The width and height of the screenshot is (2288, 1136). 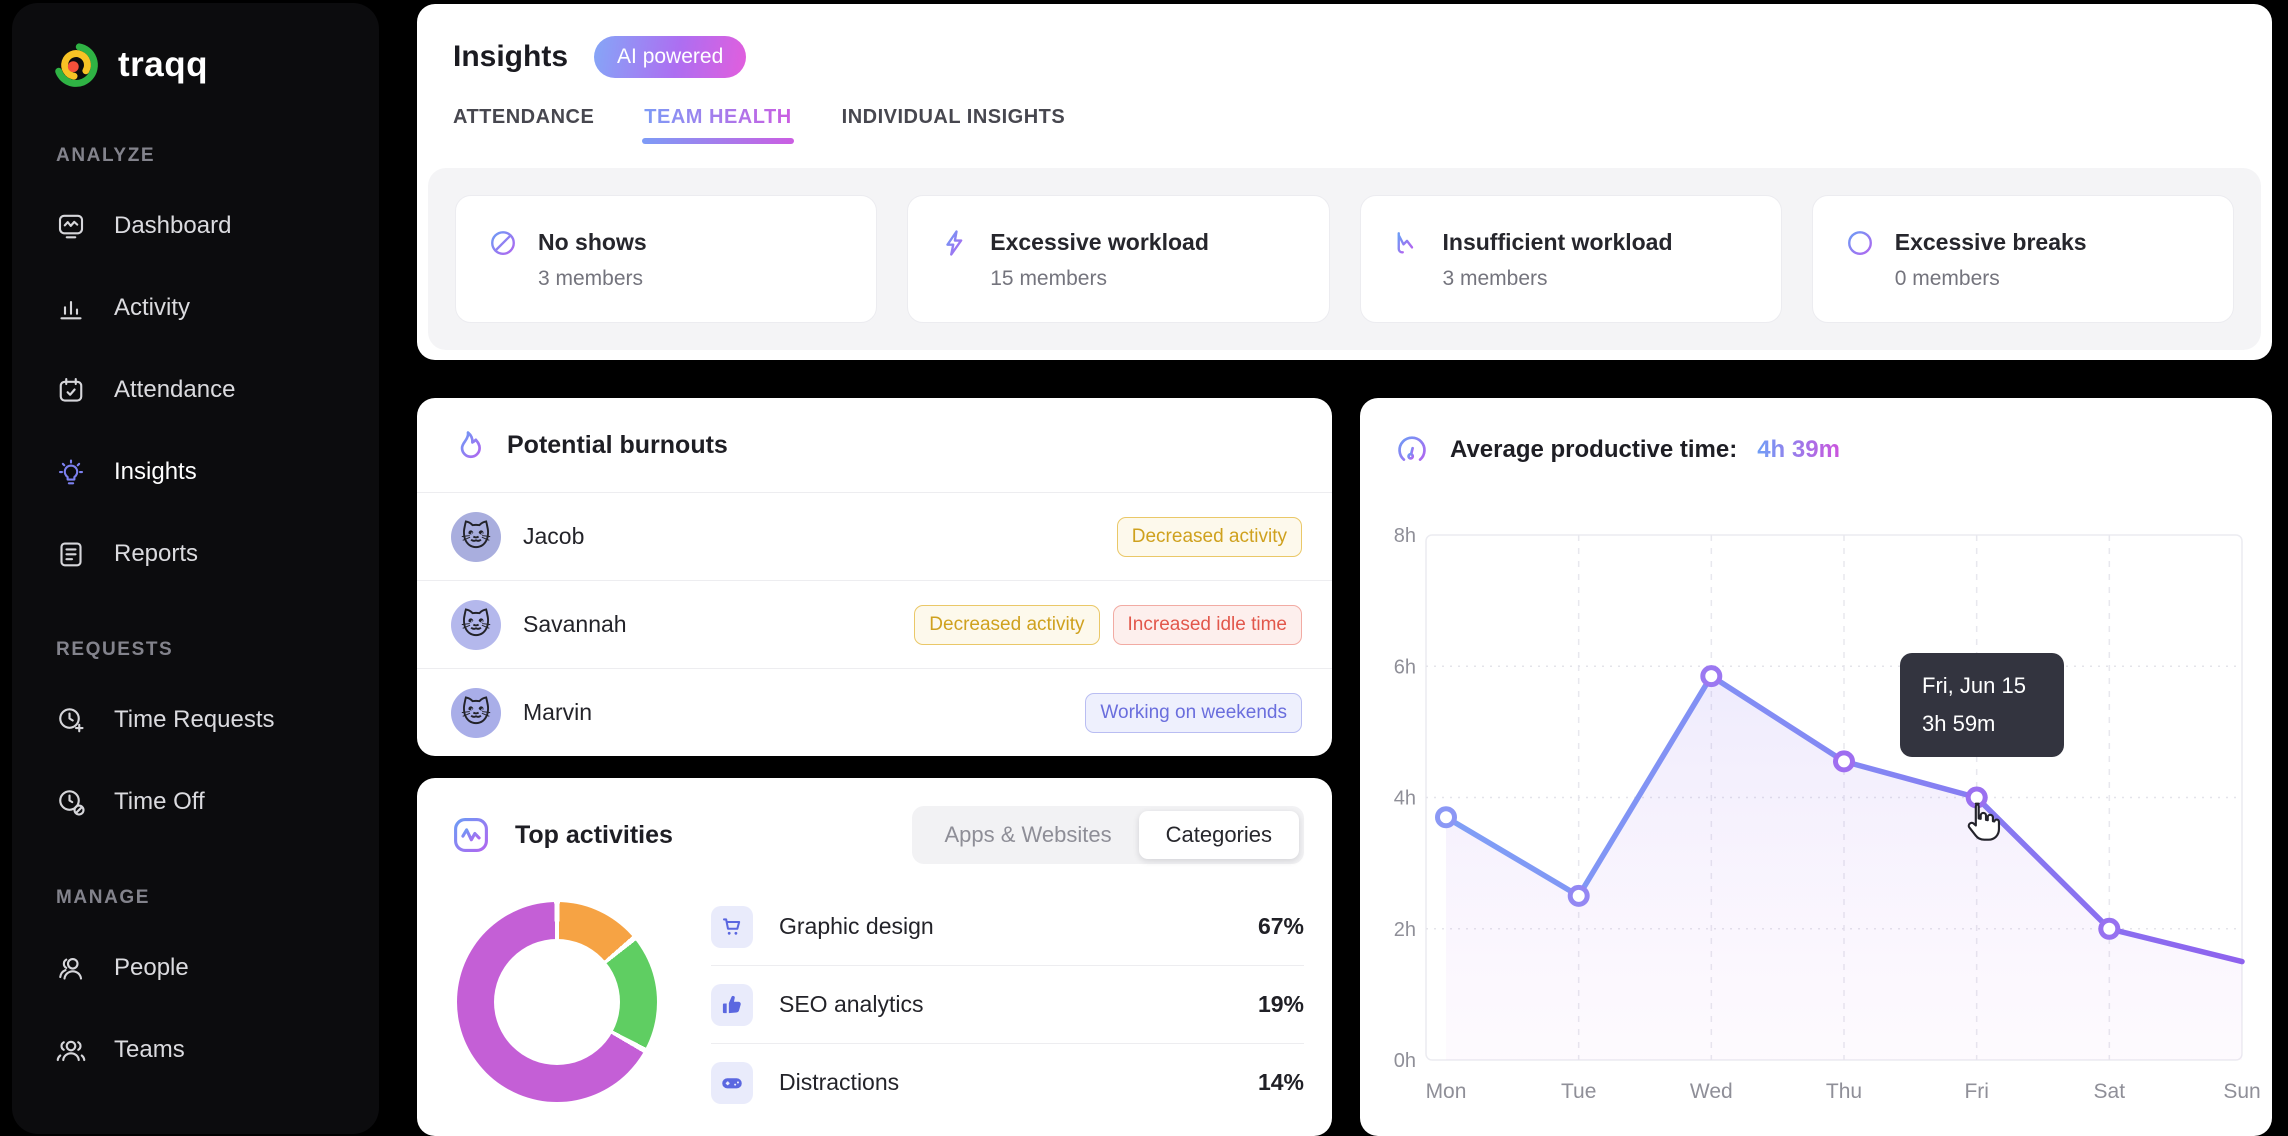 I want to click on people-icon, so click(x=71, y=968).